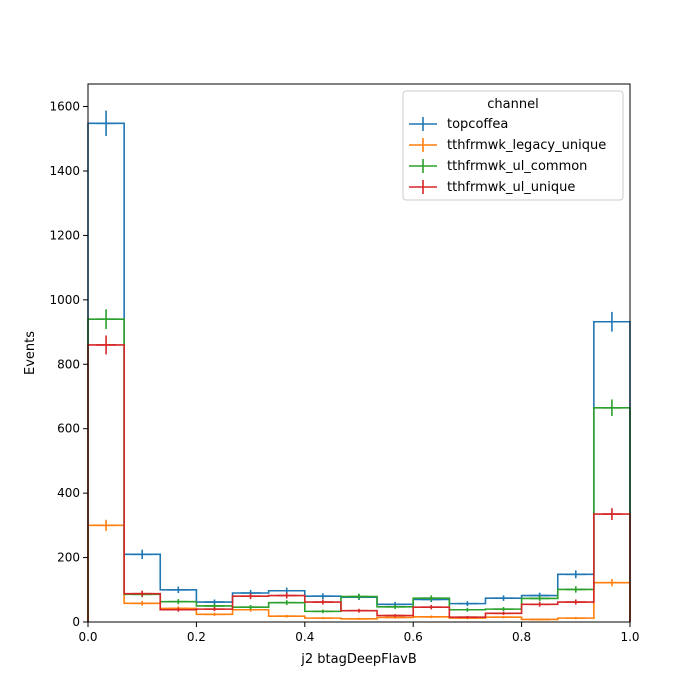 The image size is (700, 700). I want to click on series-tthfrmwk_legacy_unique, so click(359, 570).